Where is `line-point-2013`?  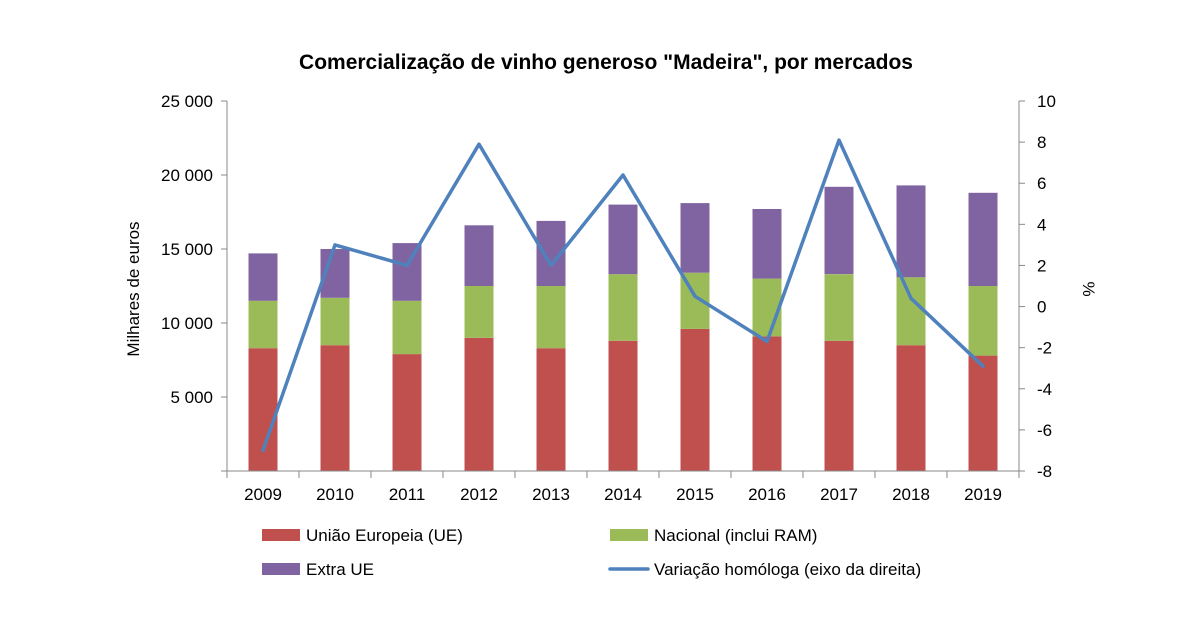
line-point-2013 is located at coordinates (551, 265).